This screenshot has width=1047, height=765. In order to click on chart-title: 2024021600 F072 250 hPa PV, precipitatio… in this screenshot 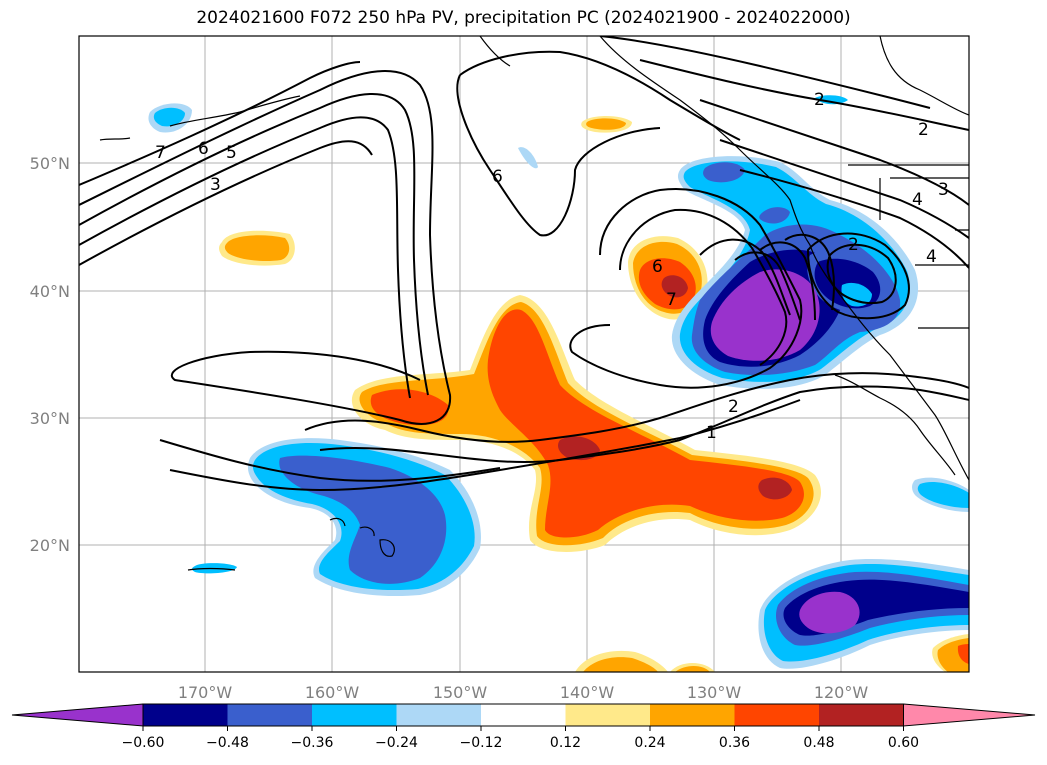, I will do `click(523, 18)`.